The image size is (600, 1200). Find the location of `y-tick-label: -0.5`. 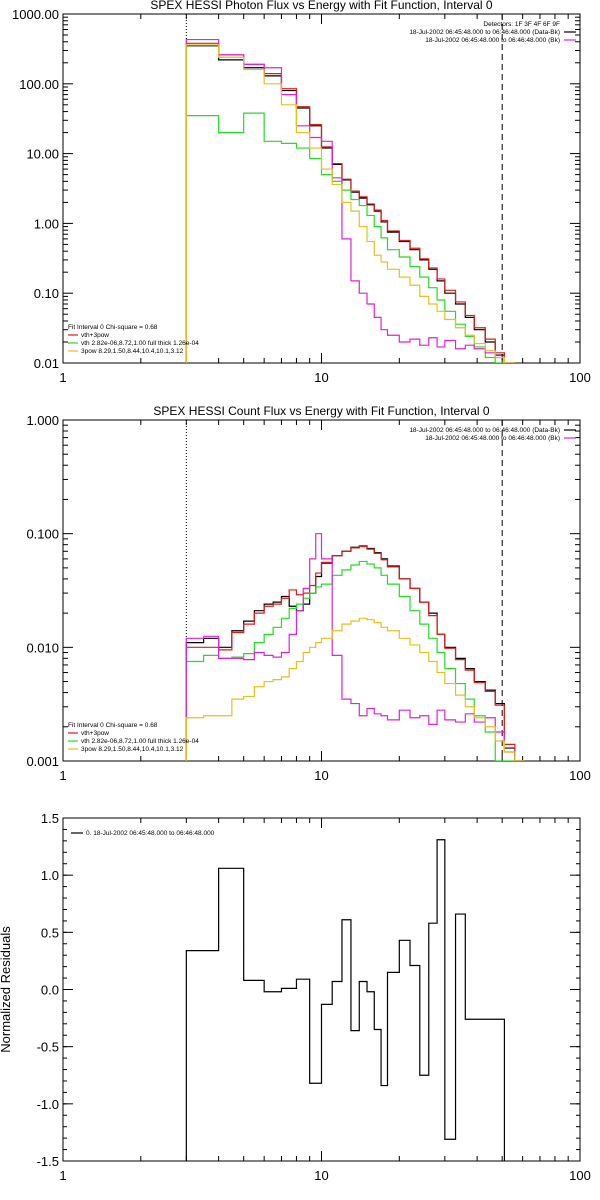

y-tick-label: -0.5 is located at coordinates (48, 1047).